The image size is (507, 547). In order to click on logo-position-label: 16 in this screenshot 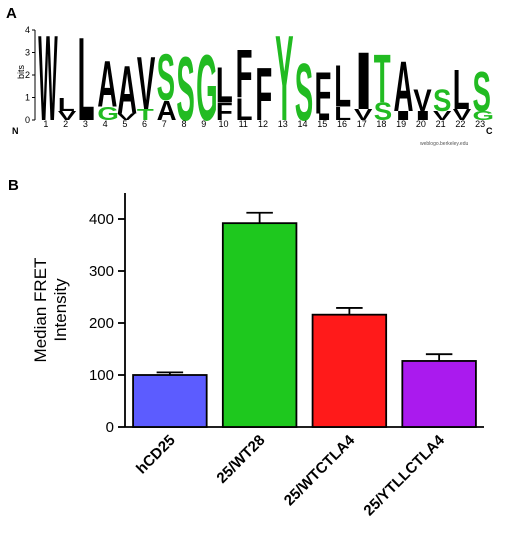, I will do `click(342, 124)`.